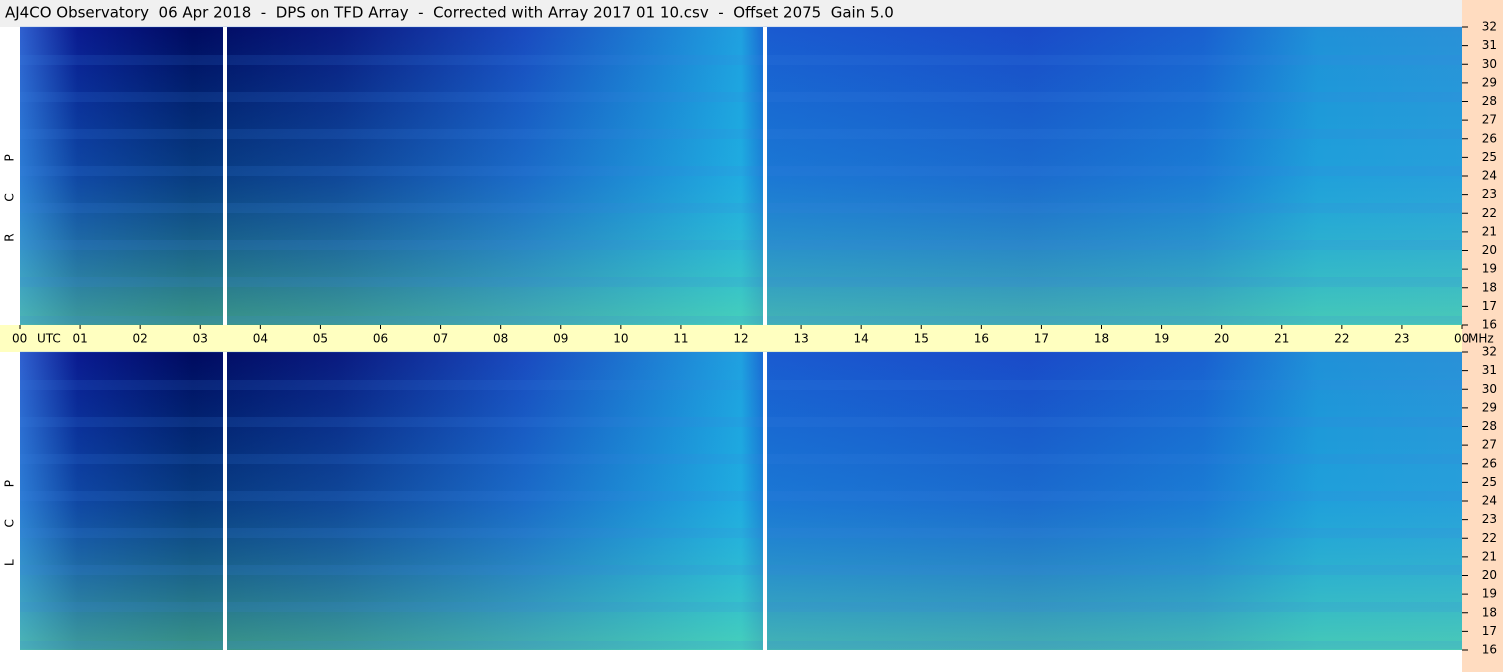 The image size is (1503, 672). I want to click on x-tick-label: 04, so click(260, 339).